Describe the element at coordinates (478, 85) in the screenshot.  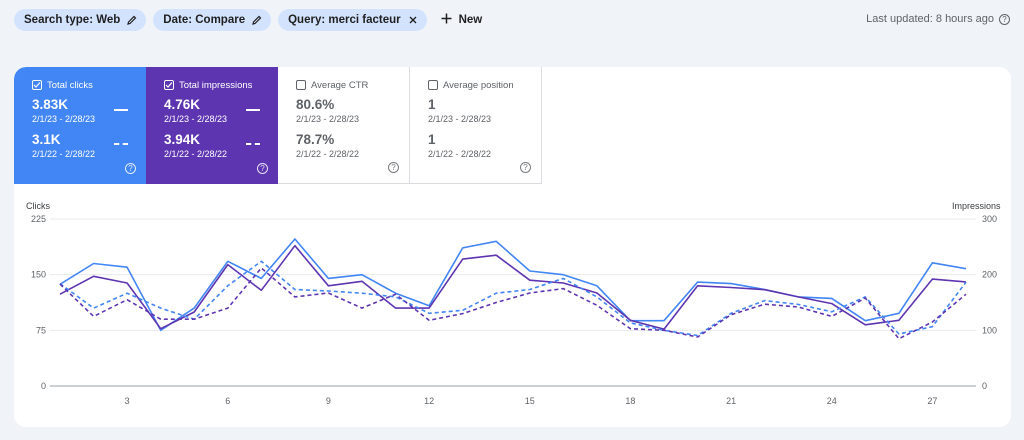
I see `metric-label: Average position` at that location.